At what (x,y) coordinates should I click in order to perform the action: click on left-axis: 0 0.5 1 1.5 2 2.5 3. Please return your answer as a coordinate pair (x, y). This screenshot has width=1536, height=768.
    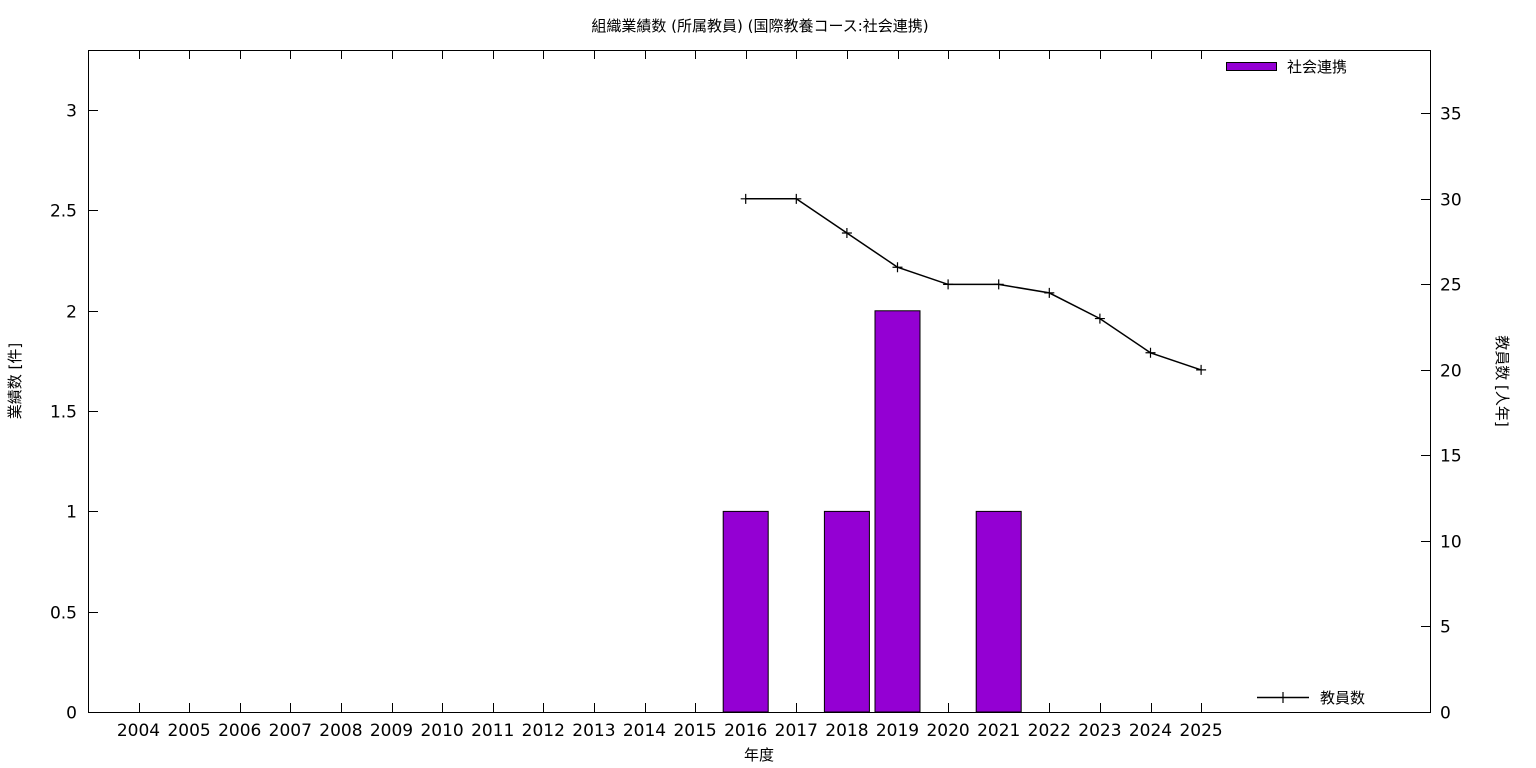
    Looking at the image, I should click on (74, 413).